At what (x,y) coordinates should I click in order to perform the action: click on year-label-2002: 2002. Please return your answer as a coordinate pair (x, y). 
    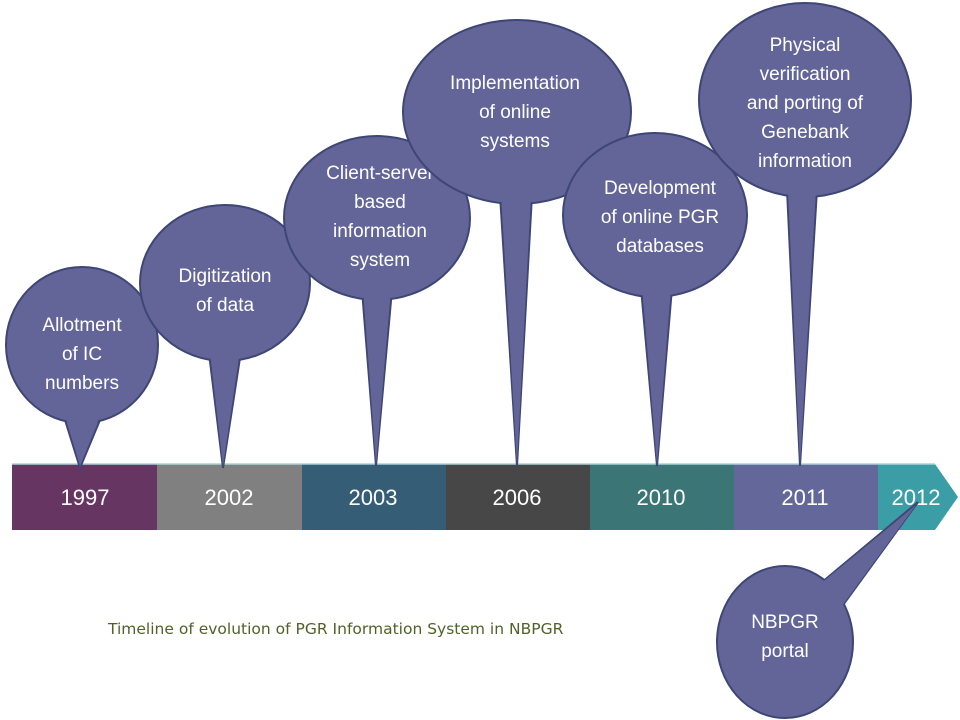
    Looking at the image, I should click on (229, 497).